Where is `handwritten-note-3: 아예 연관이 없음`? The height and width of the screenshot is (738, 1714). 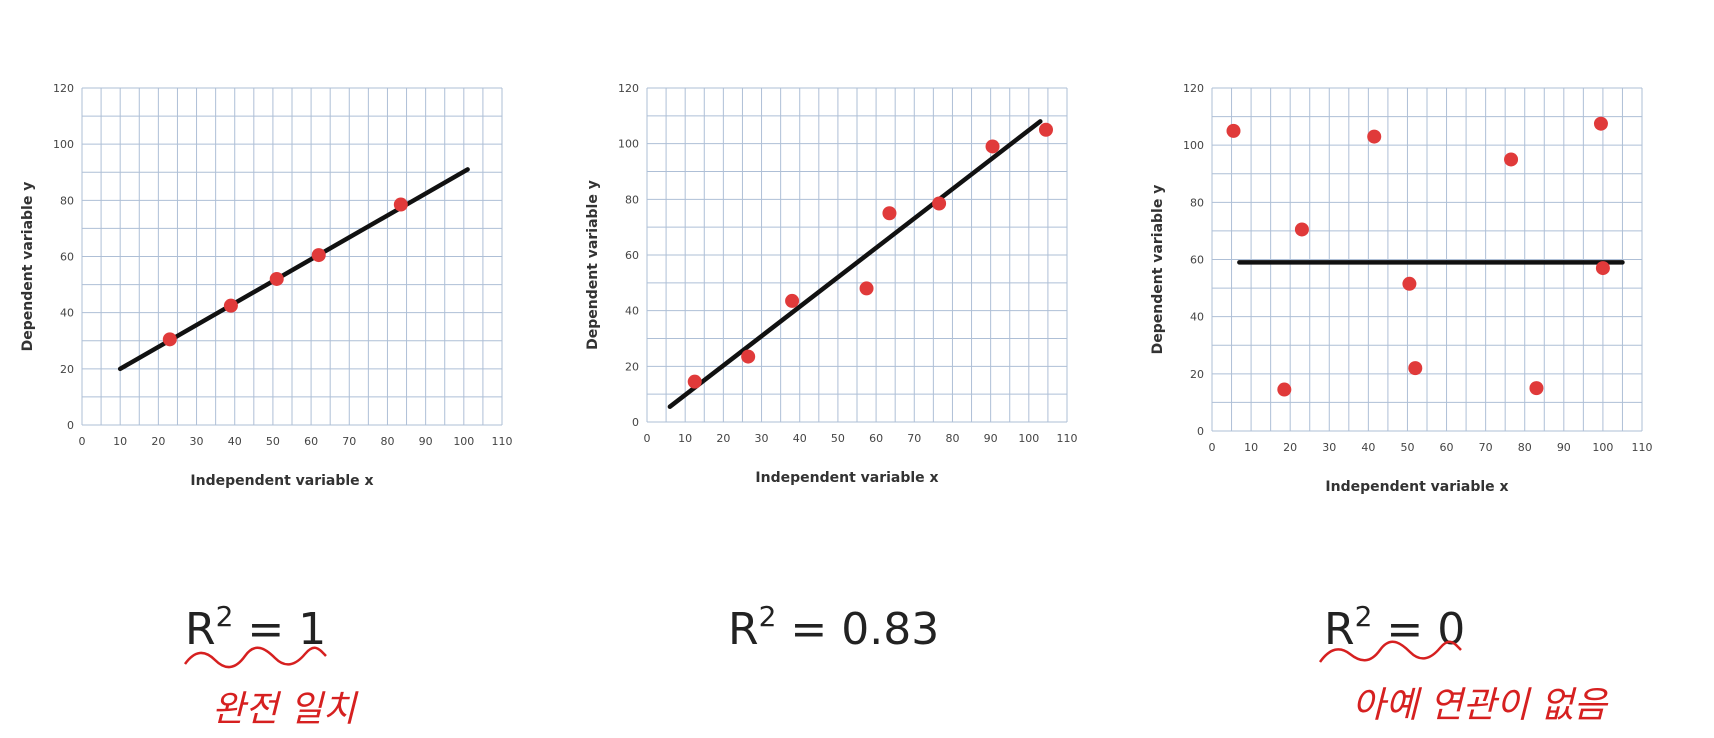
handwritten-note-3: 아예 연관이 없음 is located at coordinates (1479, 705).